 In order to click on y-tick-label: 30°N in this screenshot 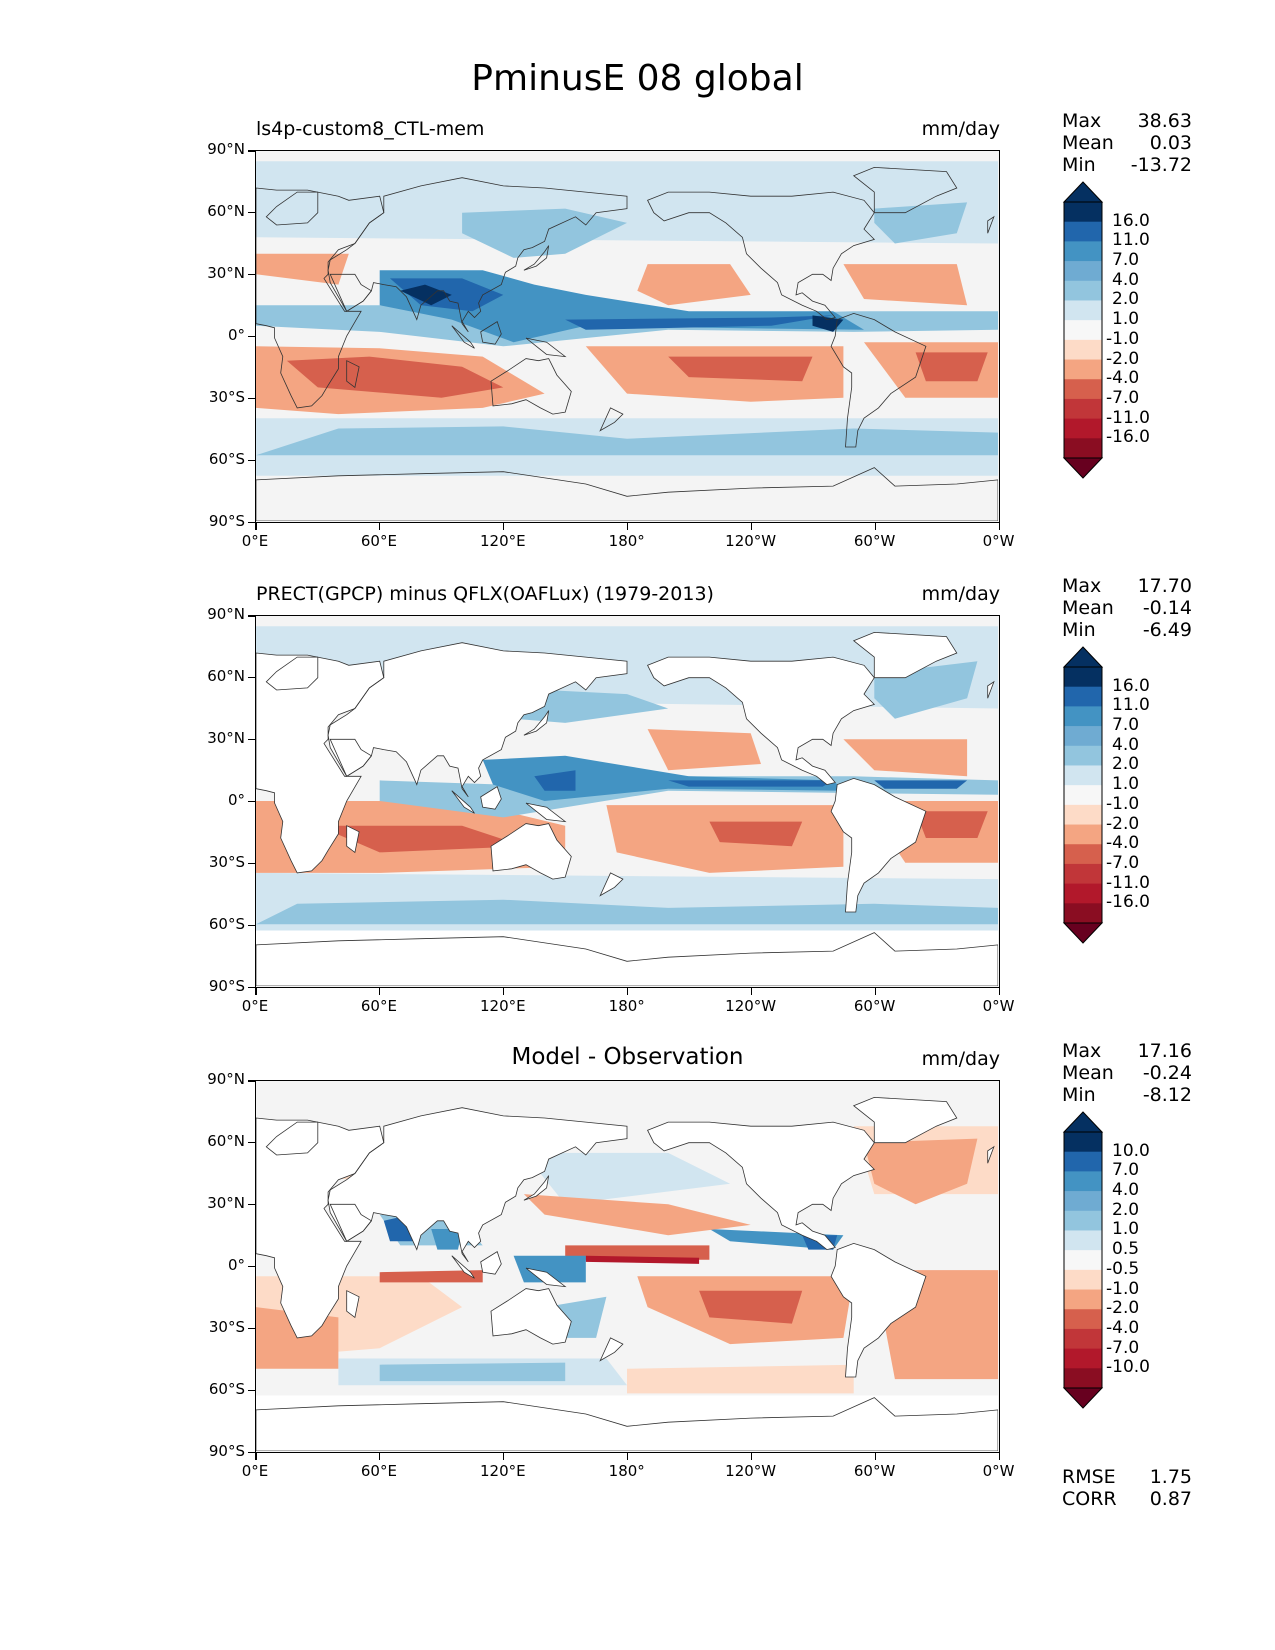, I will do `click(226, 272)`.